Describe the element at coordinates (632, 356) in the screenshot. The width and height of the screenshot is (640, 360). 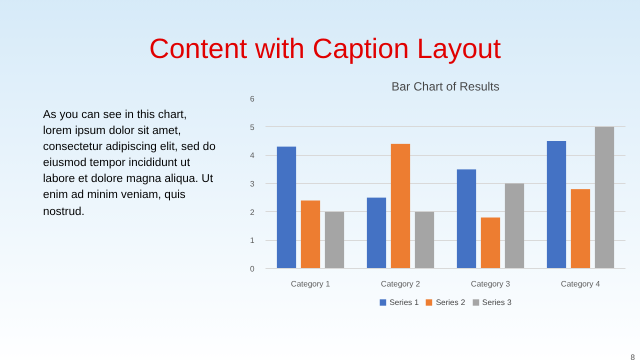
I see `text: 8` at that location.